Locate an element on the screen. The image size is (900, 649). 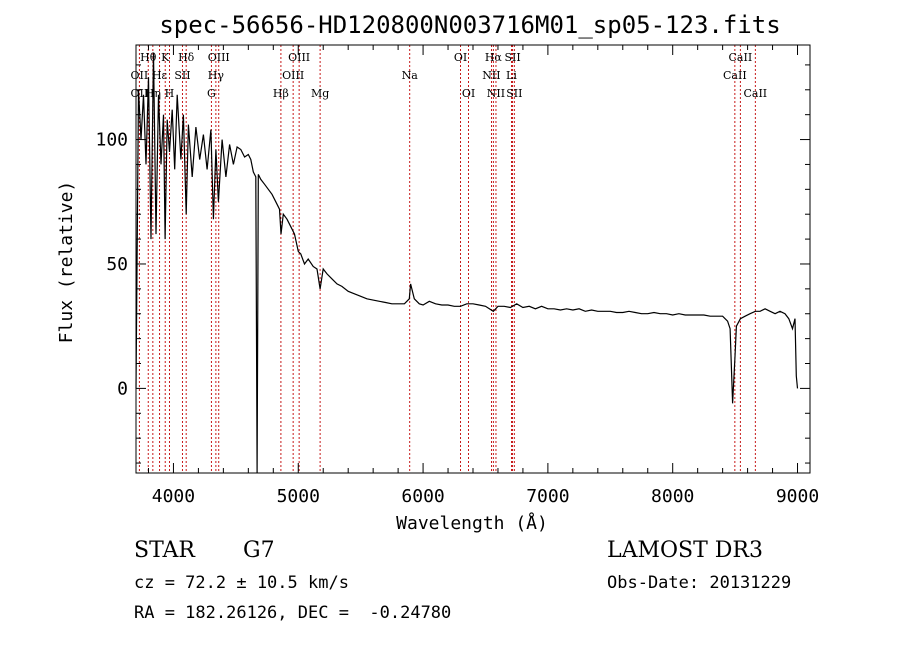
x-tick-label: 7000 is located at coordinates (547, 496).